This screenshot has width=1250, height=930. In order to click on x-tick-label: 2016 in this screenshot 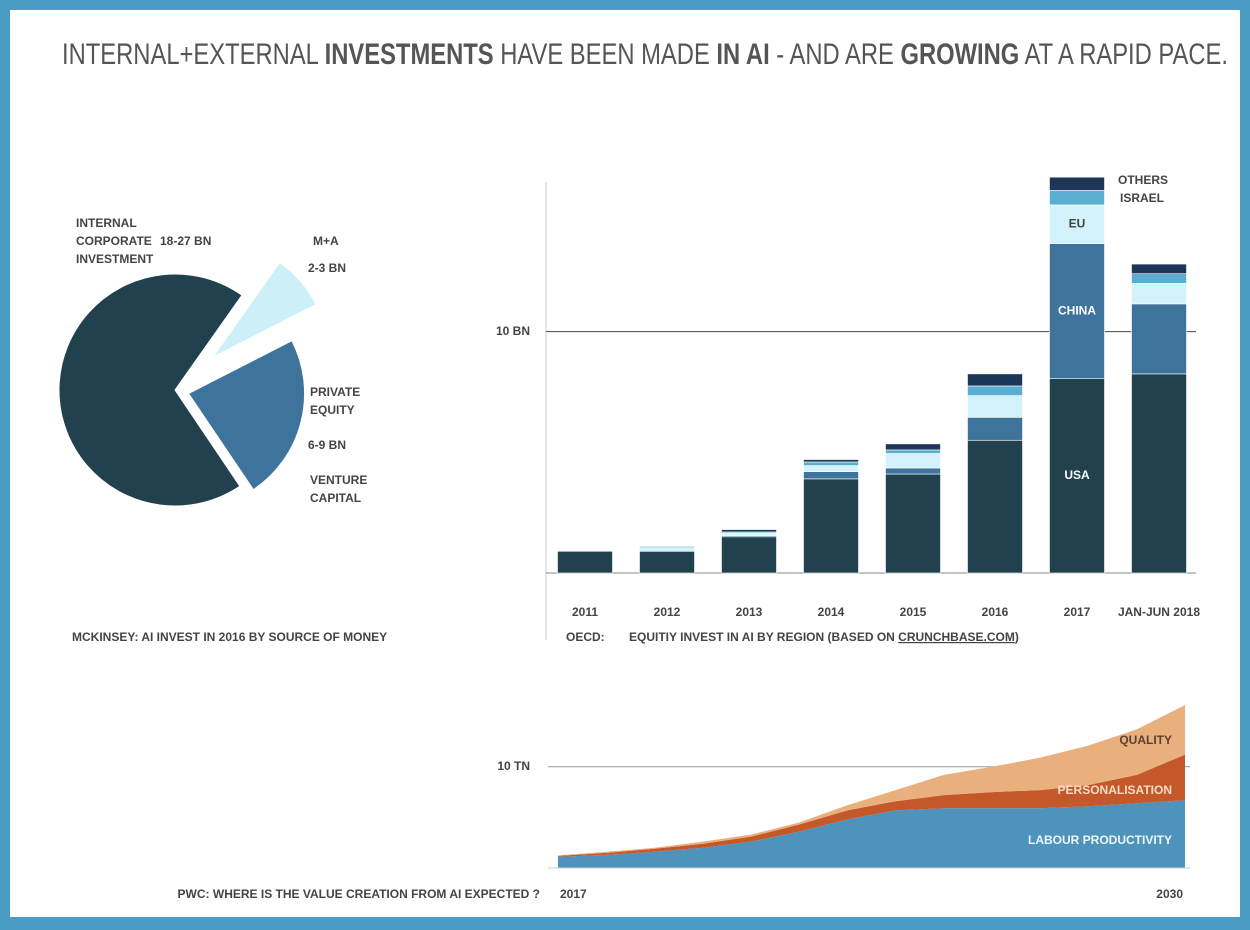, I will do `click(995, 612)`.